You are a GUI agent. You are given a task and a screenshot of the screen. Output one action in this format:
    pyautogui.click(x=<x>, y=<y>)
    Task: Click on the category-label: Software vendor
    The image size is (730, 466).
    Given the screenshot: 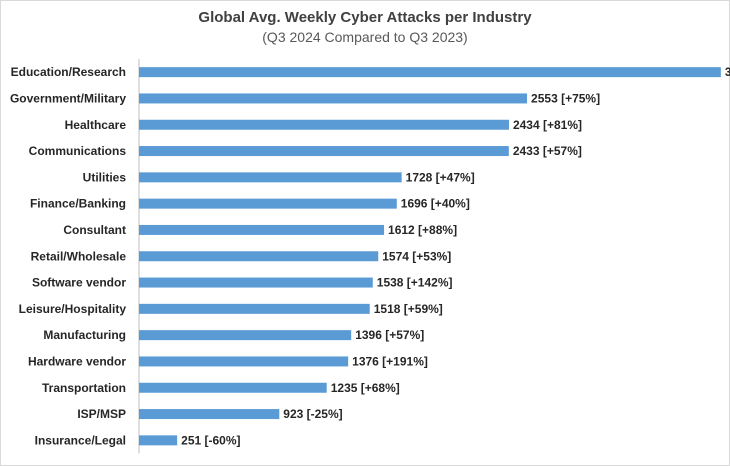 What is the action you would take?
    pyautogui.click(x=79, y=283)
    